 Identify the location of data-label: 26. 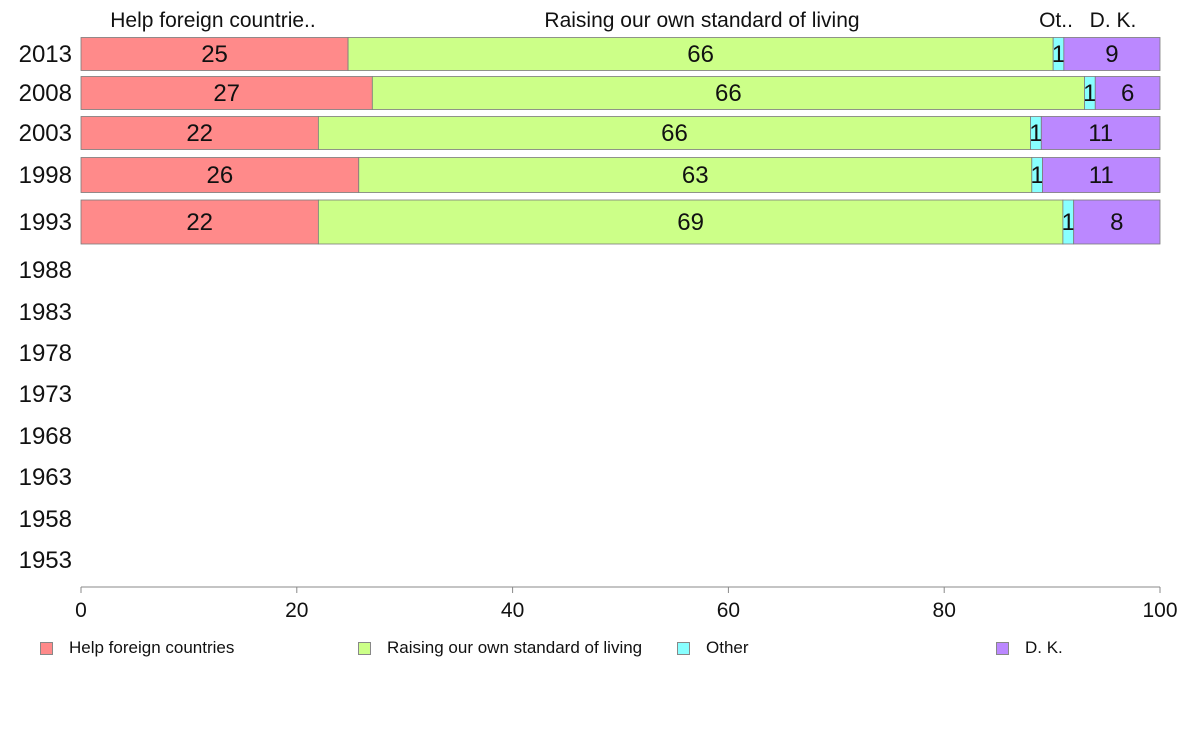
(220, 175).